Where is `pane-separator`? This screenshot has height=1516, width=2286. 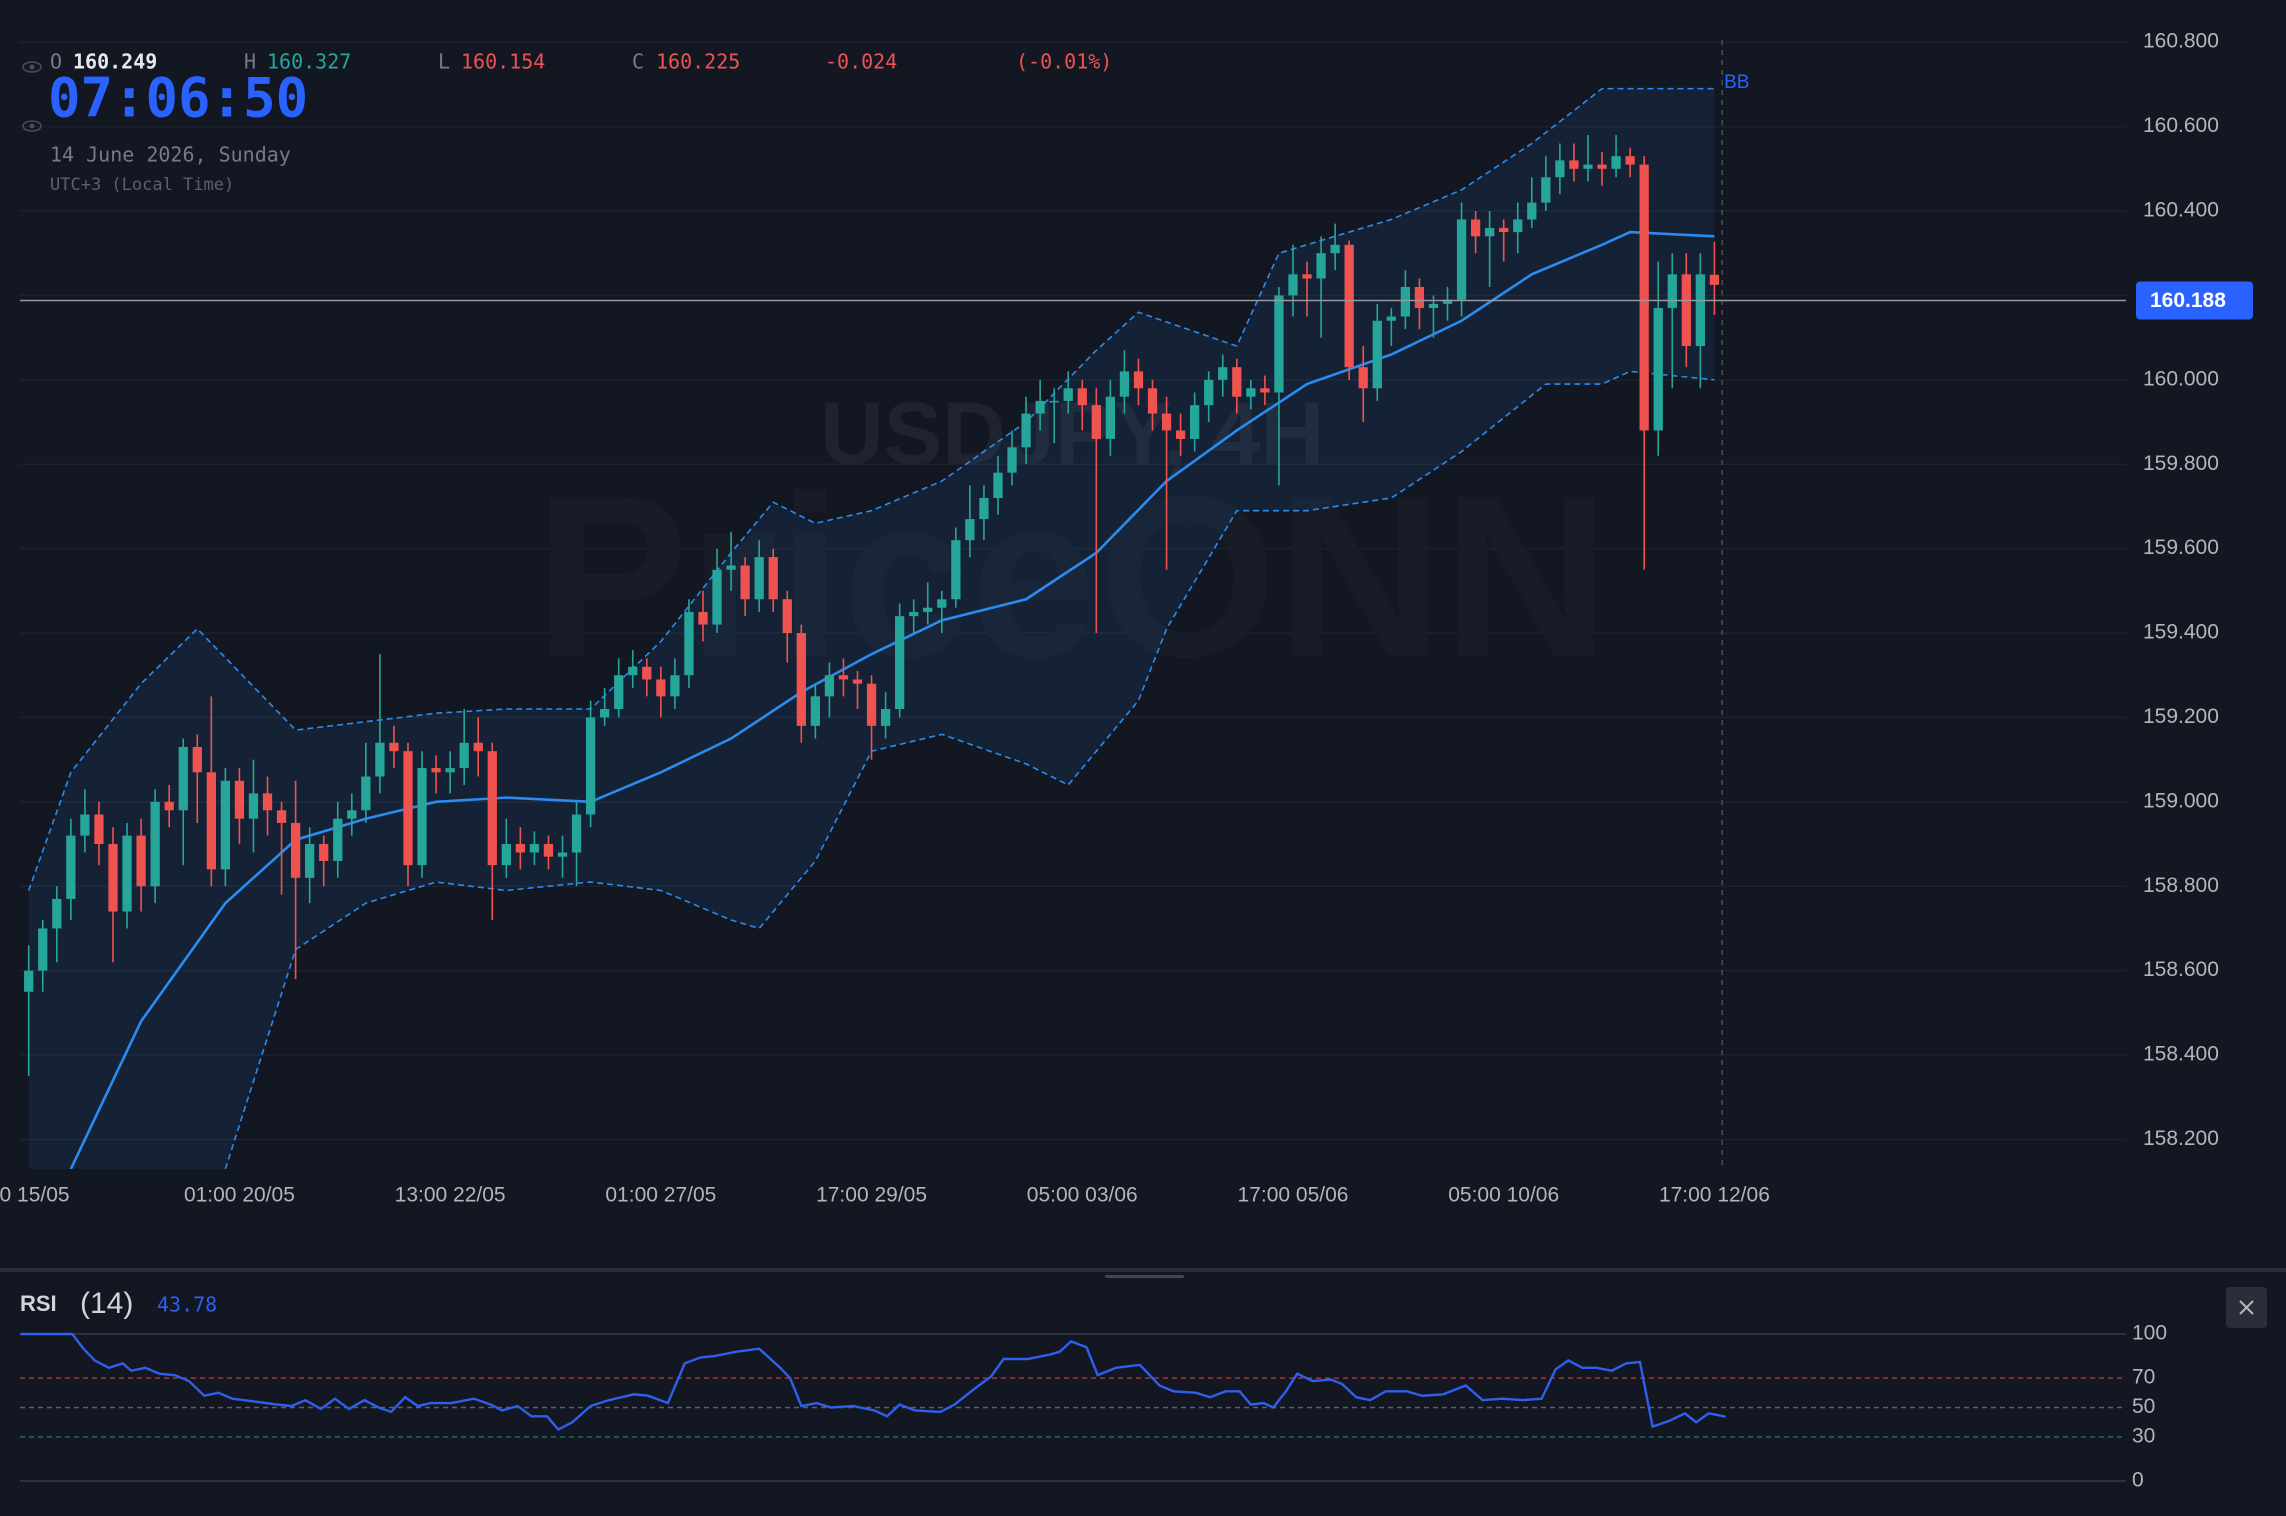 pane-separator is located at coordinates (1143, 1270).